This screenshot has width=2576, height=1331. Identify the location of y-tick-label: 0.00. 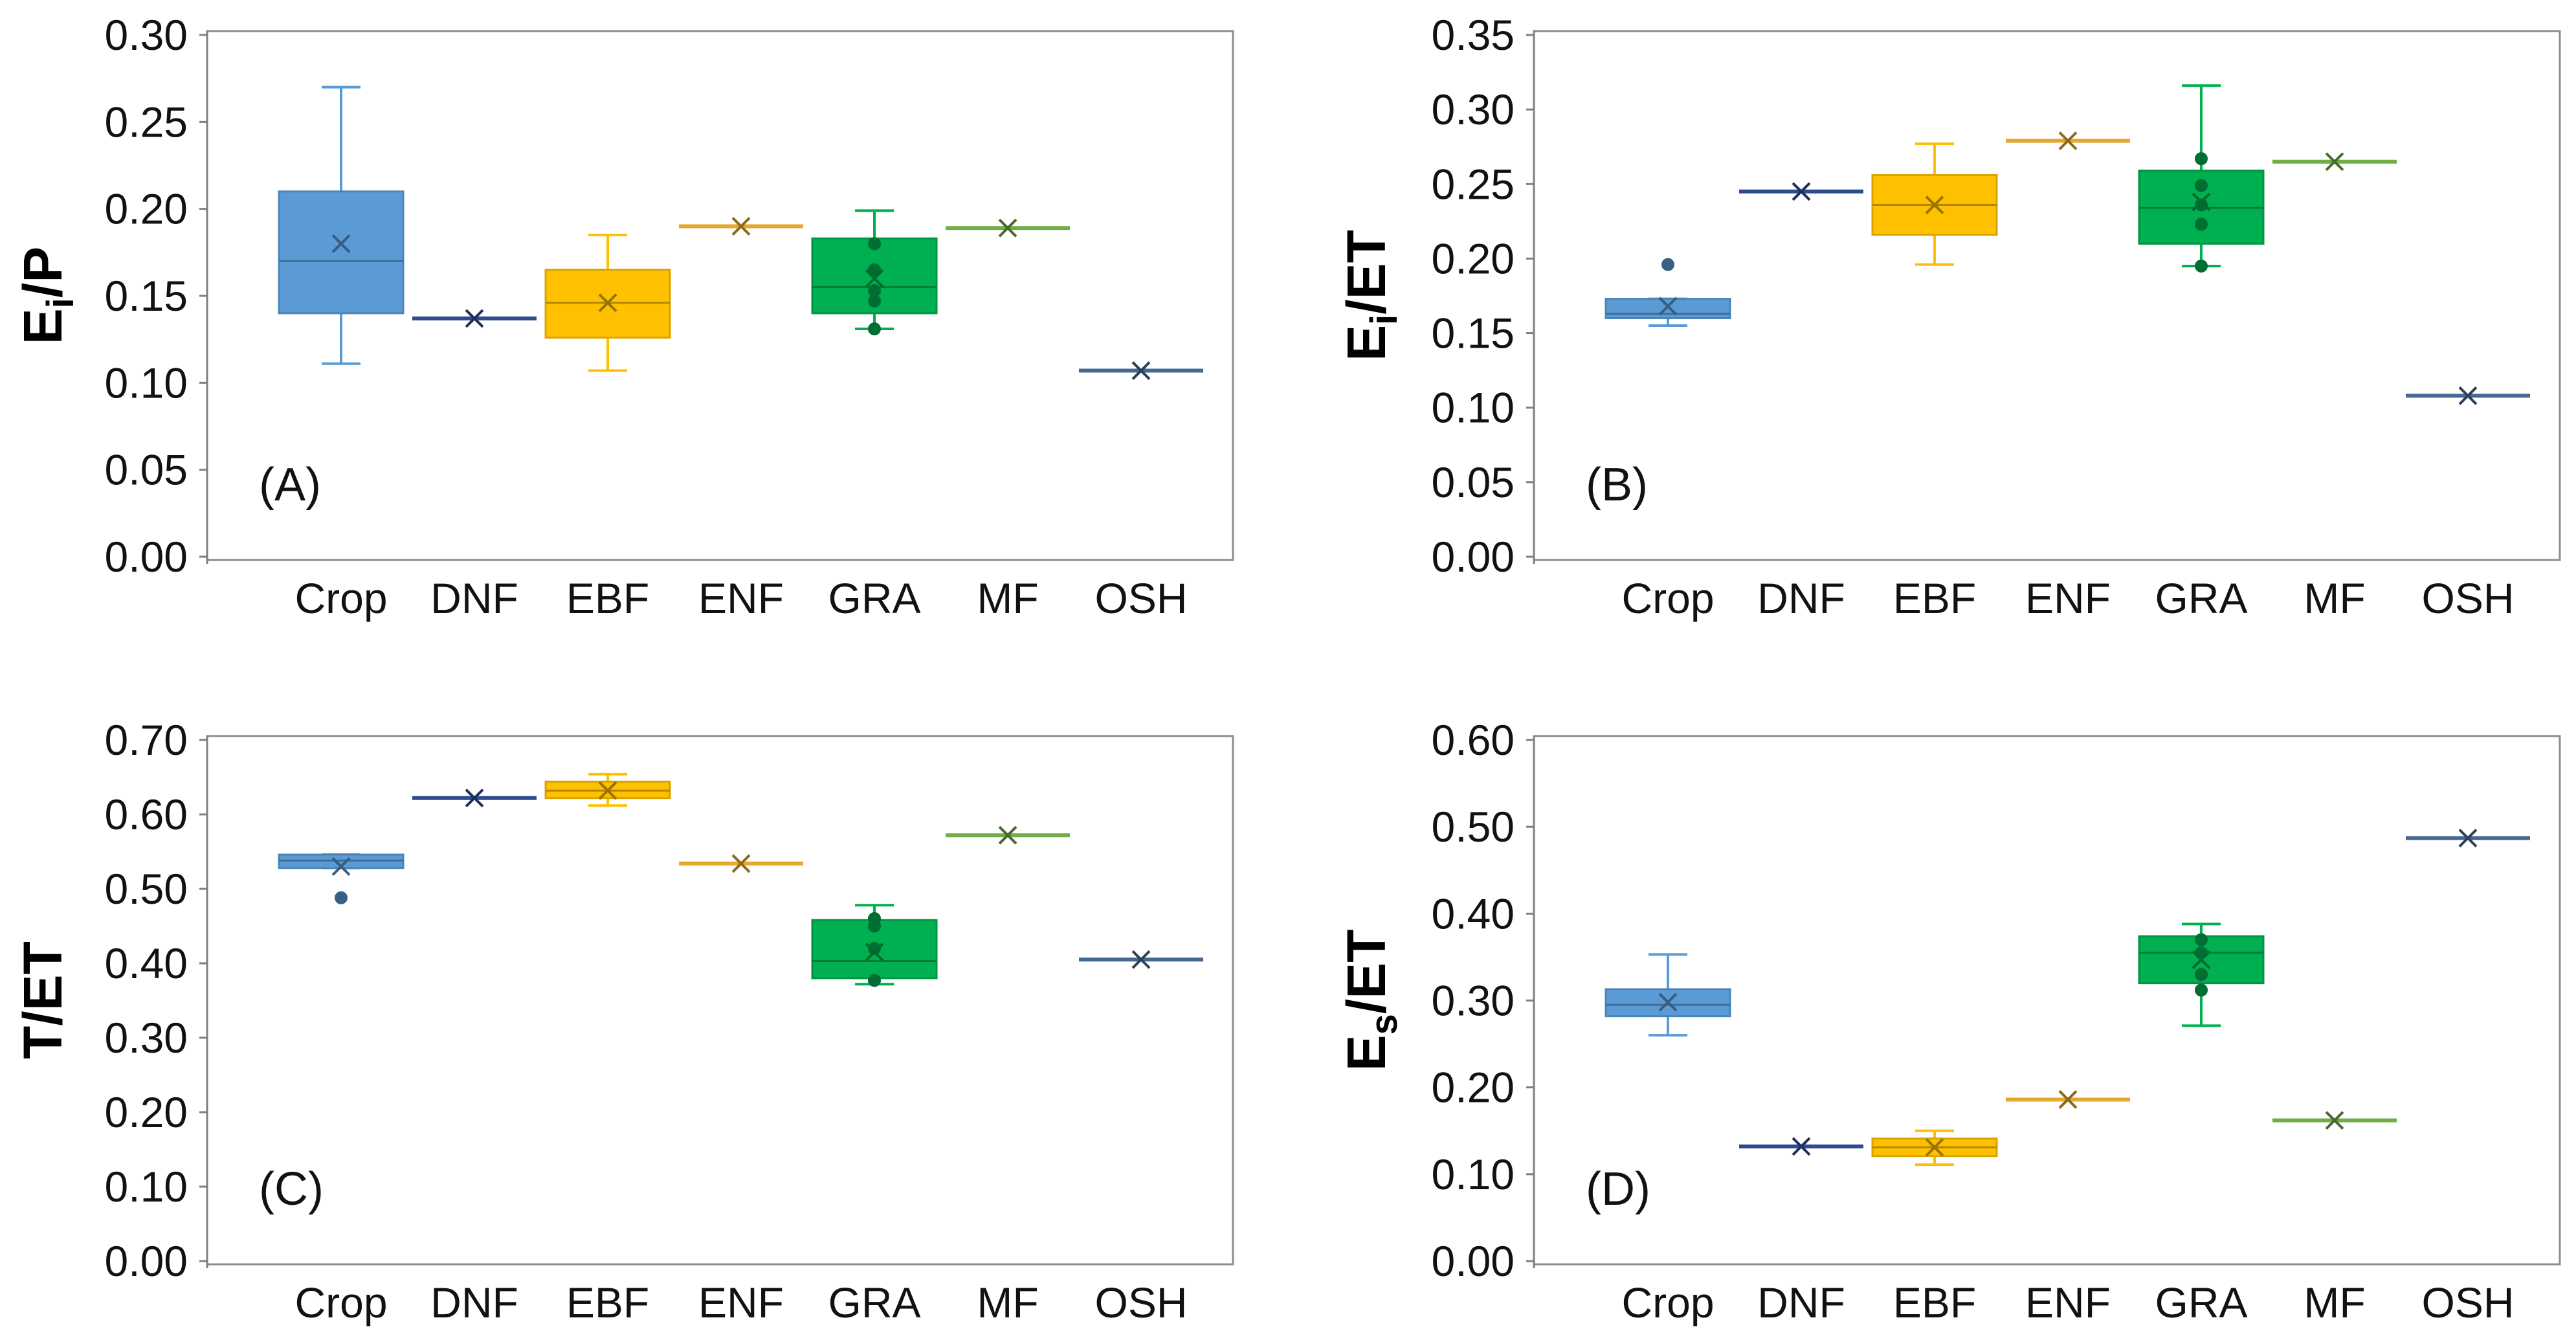
(146, 1261).